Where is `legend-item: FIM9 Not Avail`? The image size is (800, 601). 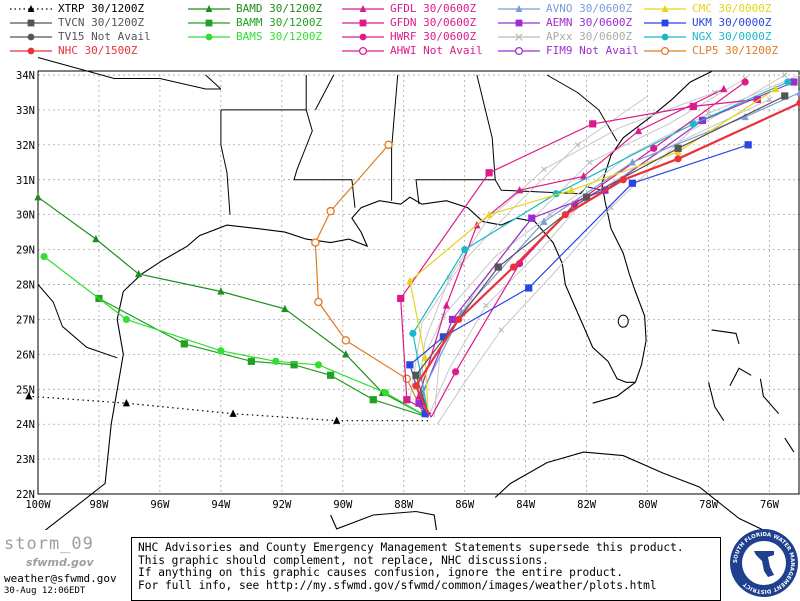 legend-item: FIM9 Not Avail is located at coordinates (572, 51).